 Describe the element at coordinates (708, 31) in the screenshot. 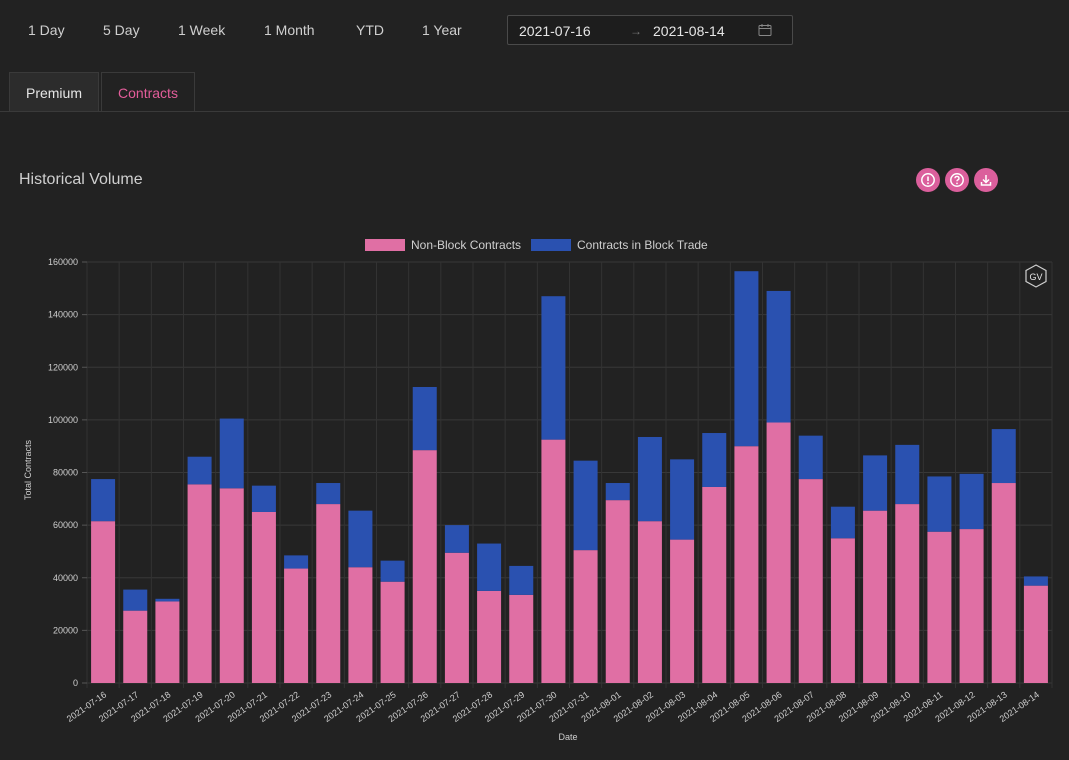

I see `end-date-input` at that location.